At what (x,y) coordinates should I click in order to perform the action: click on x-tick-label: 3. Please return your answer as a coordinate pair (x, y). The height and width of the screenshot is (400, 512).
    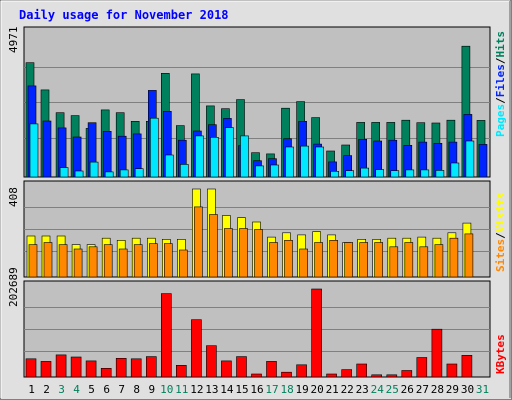
    Looking at the image, I should click on (61, 389).